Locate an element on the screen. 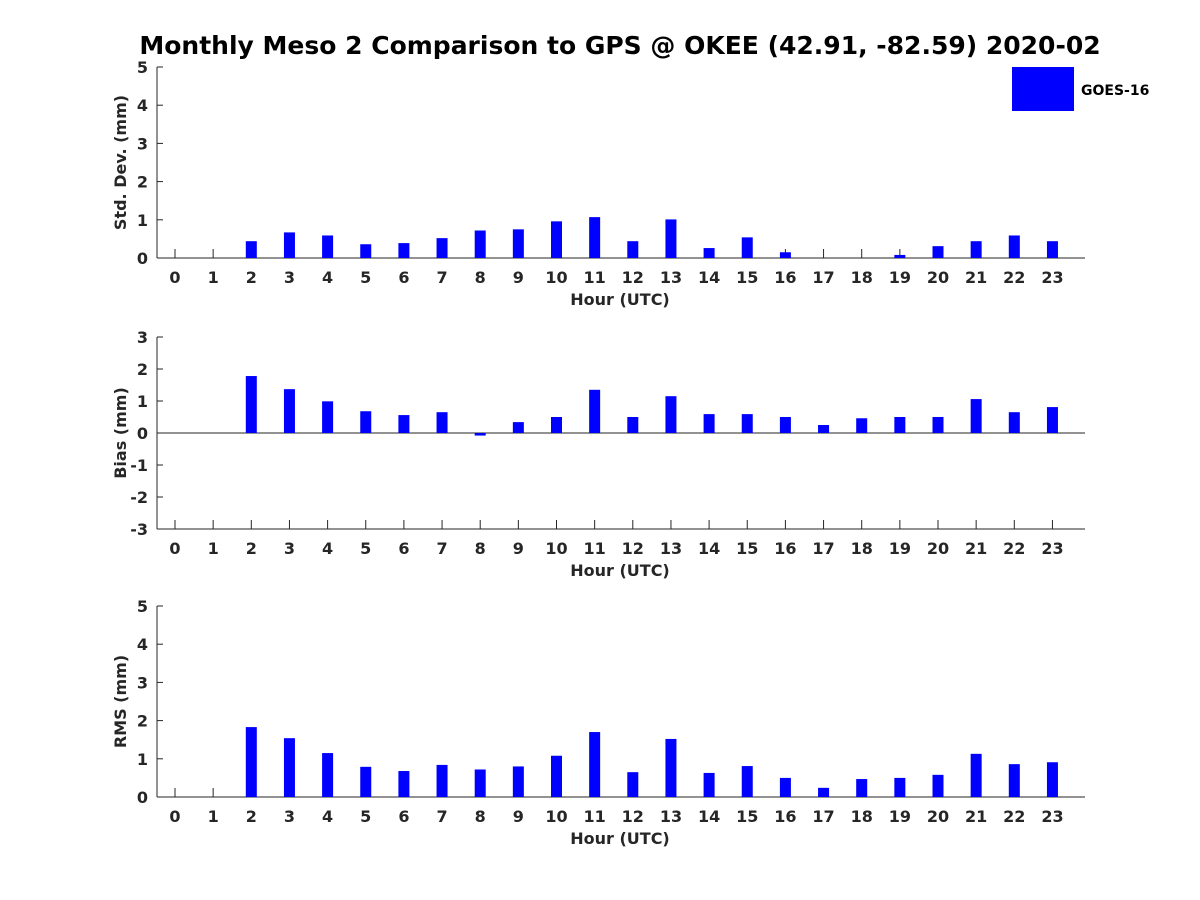 This screenshot has height=900, width=1200. x-tick-label: 11 is located at coordinates (595, 277).